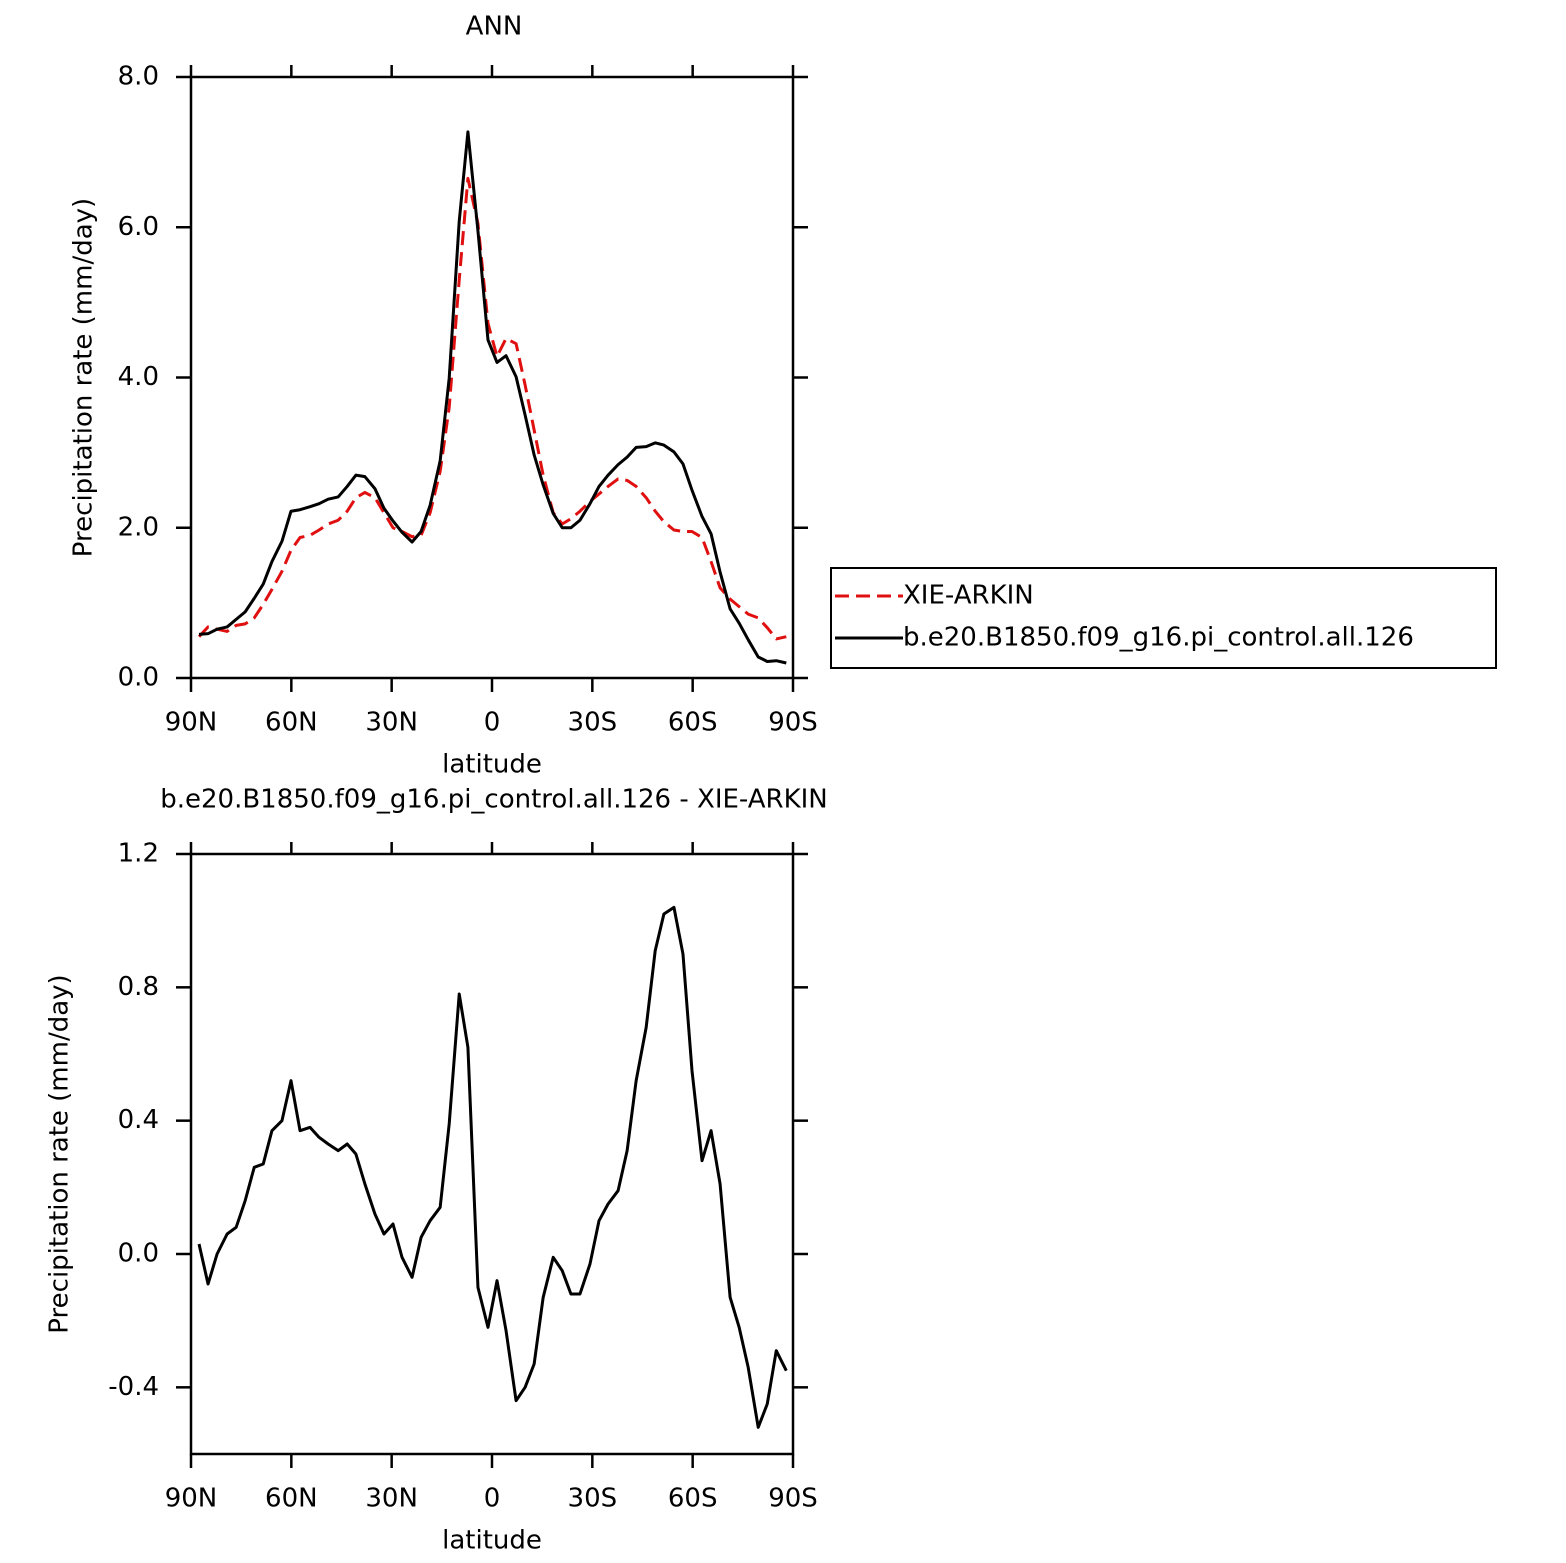 Image resolution: width=1566 pixels, height=1563 pixels. What do you see at coordinates (968, 596) in the screenshot?
I see `legend-label: XIE-ARKIN` at bounding box center [968, 596].